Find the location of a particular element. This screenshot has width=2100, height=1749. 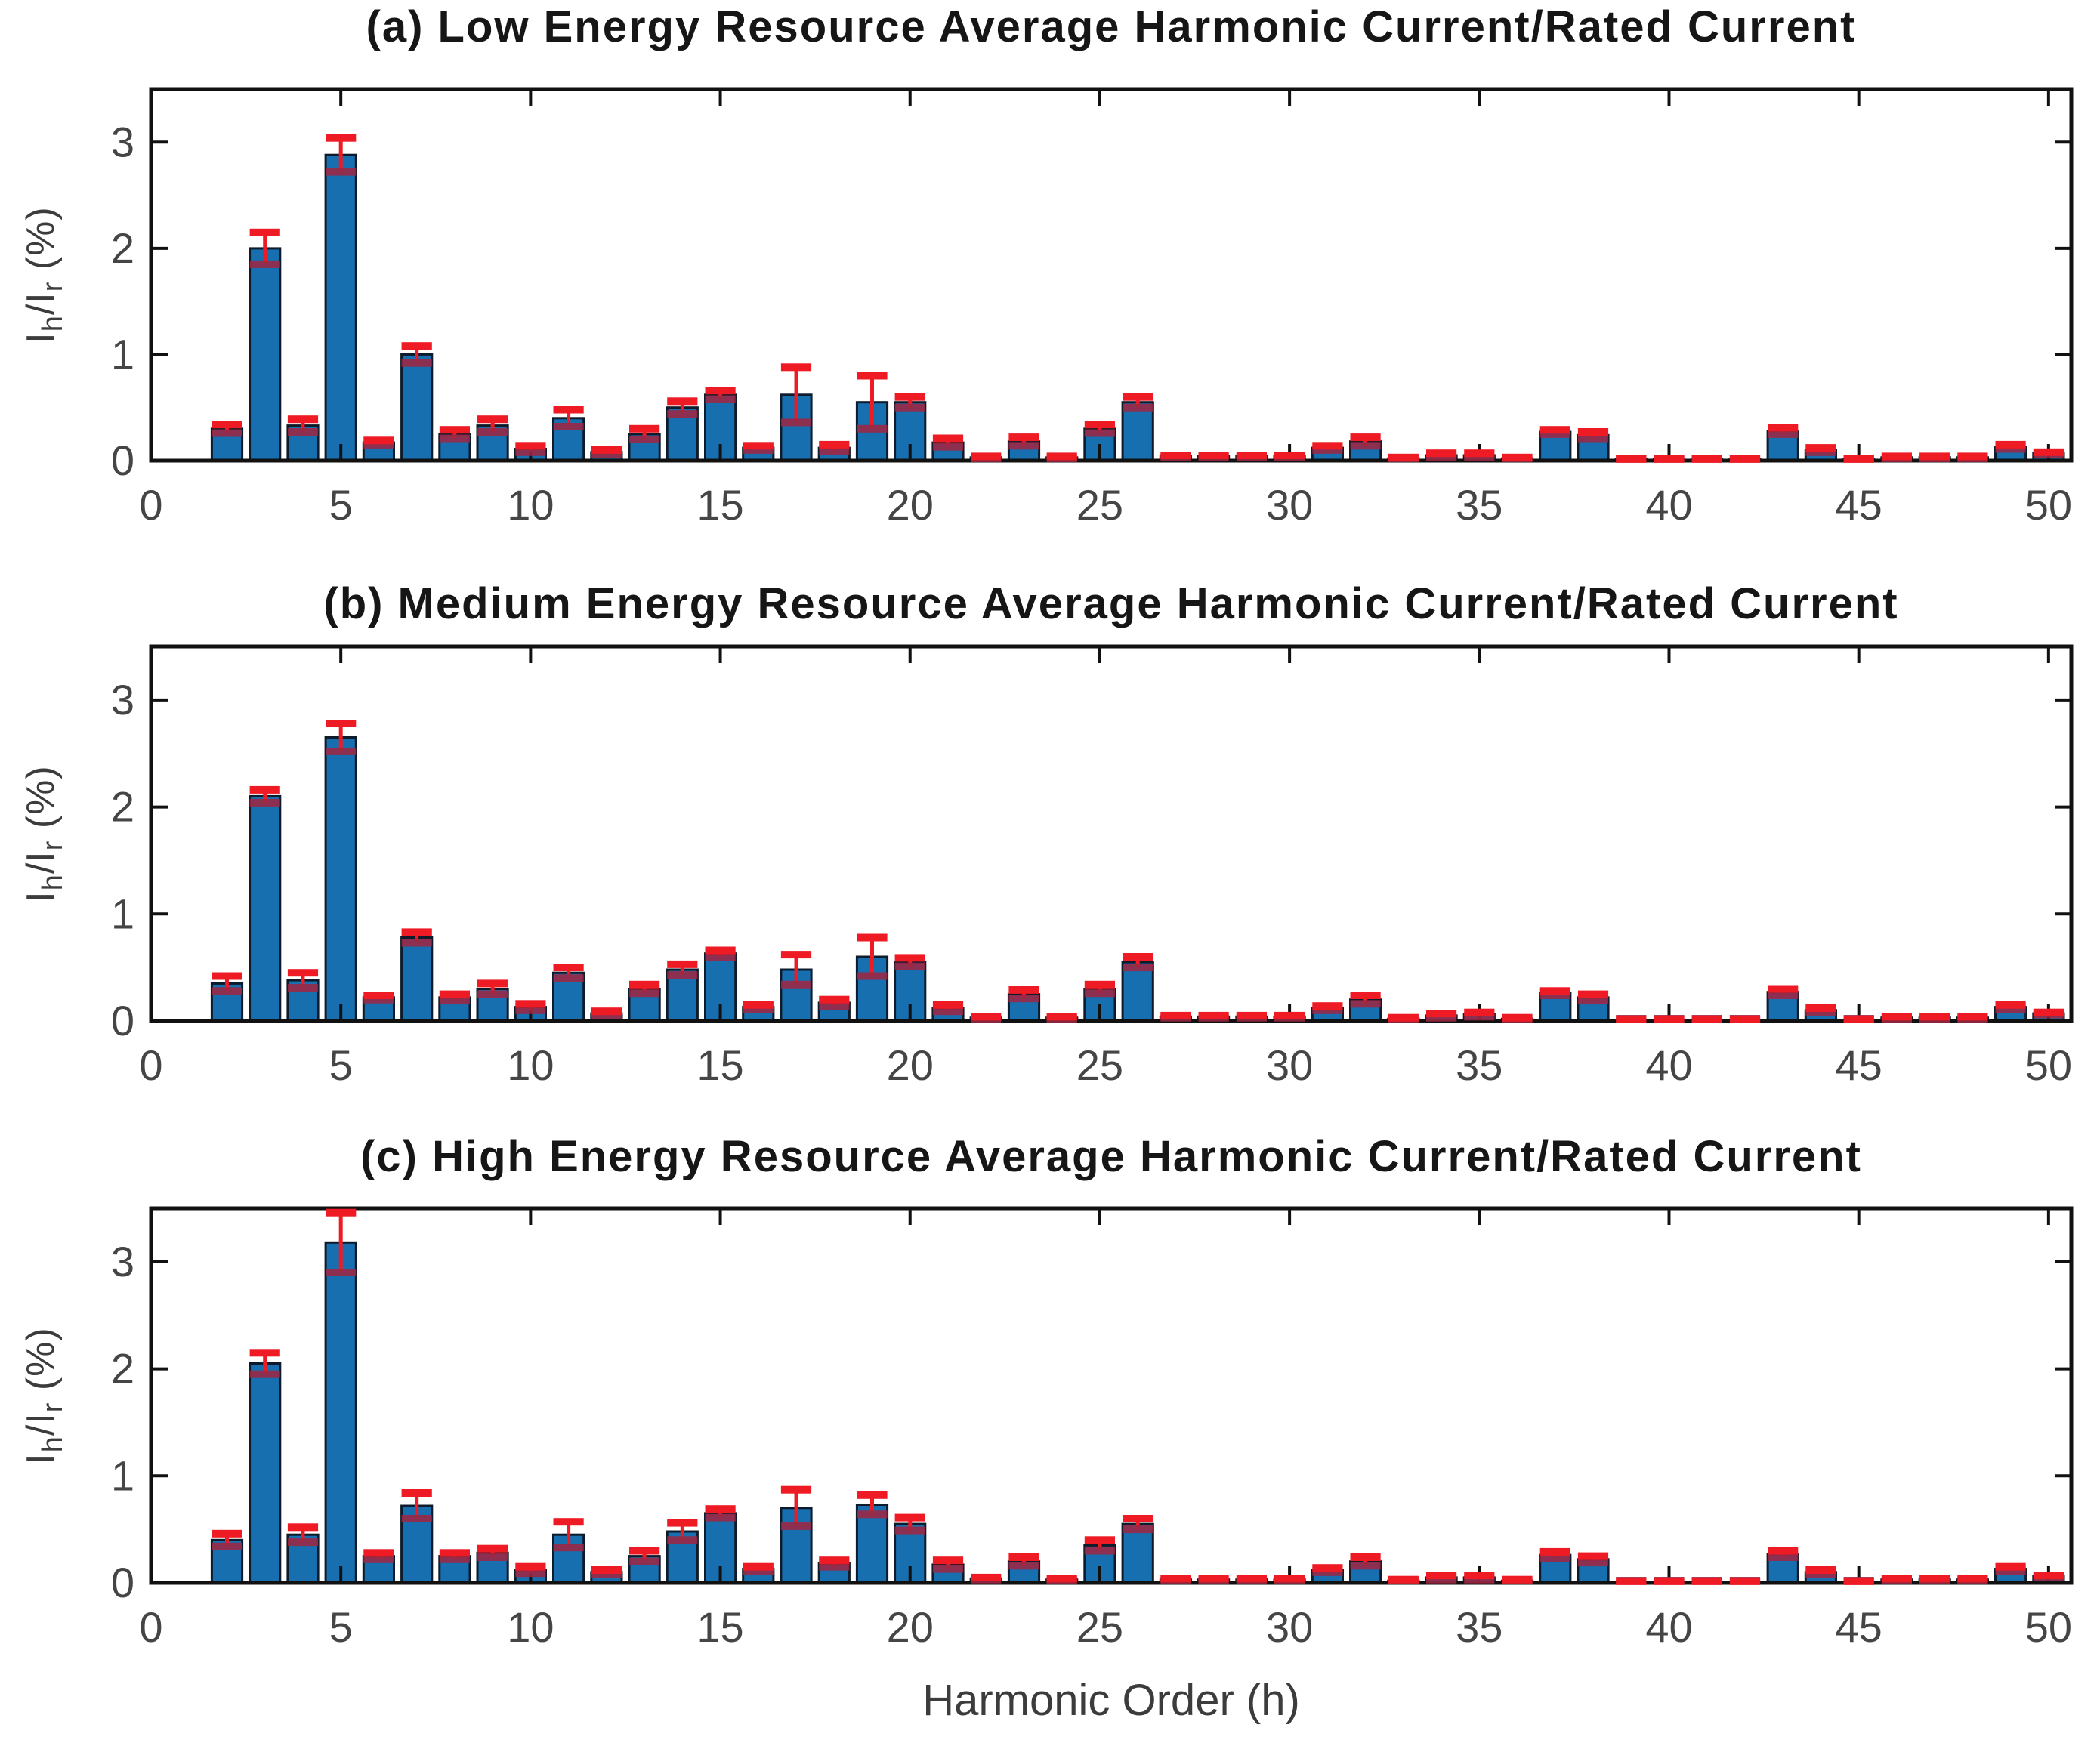

y-tick-label: 0 is located at coordinates (122, 1020).